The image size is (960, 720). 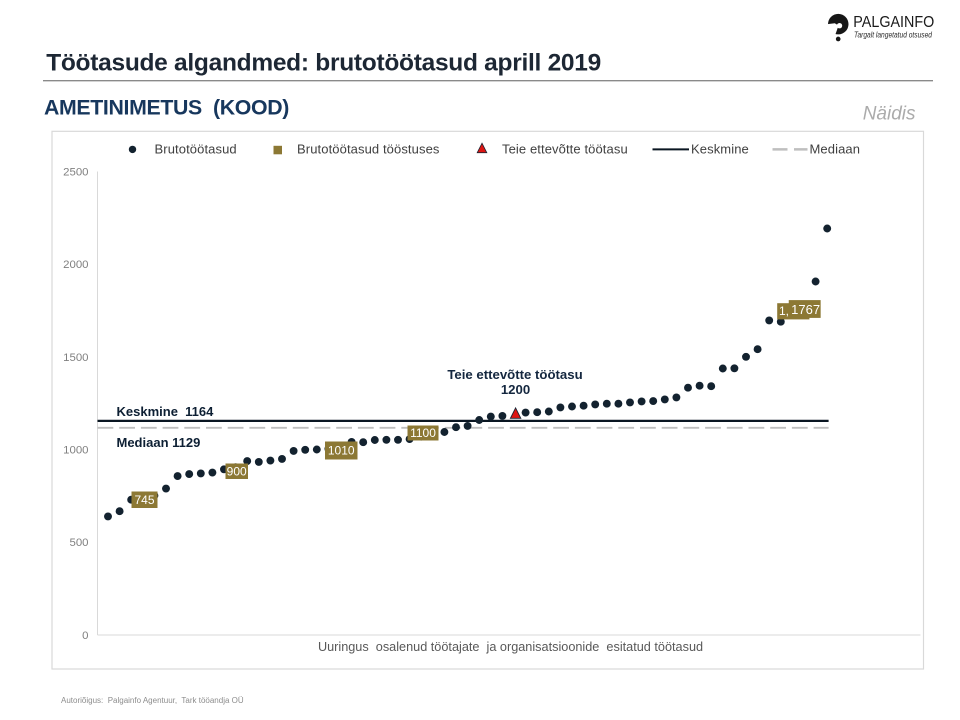 What do you see at coordinates (196, 149) in the screenshot?
I see `svg-text: Brutotöötasud` at bounding box center [196, 149].